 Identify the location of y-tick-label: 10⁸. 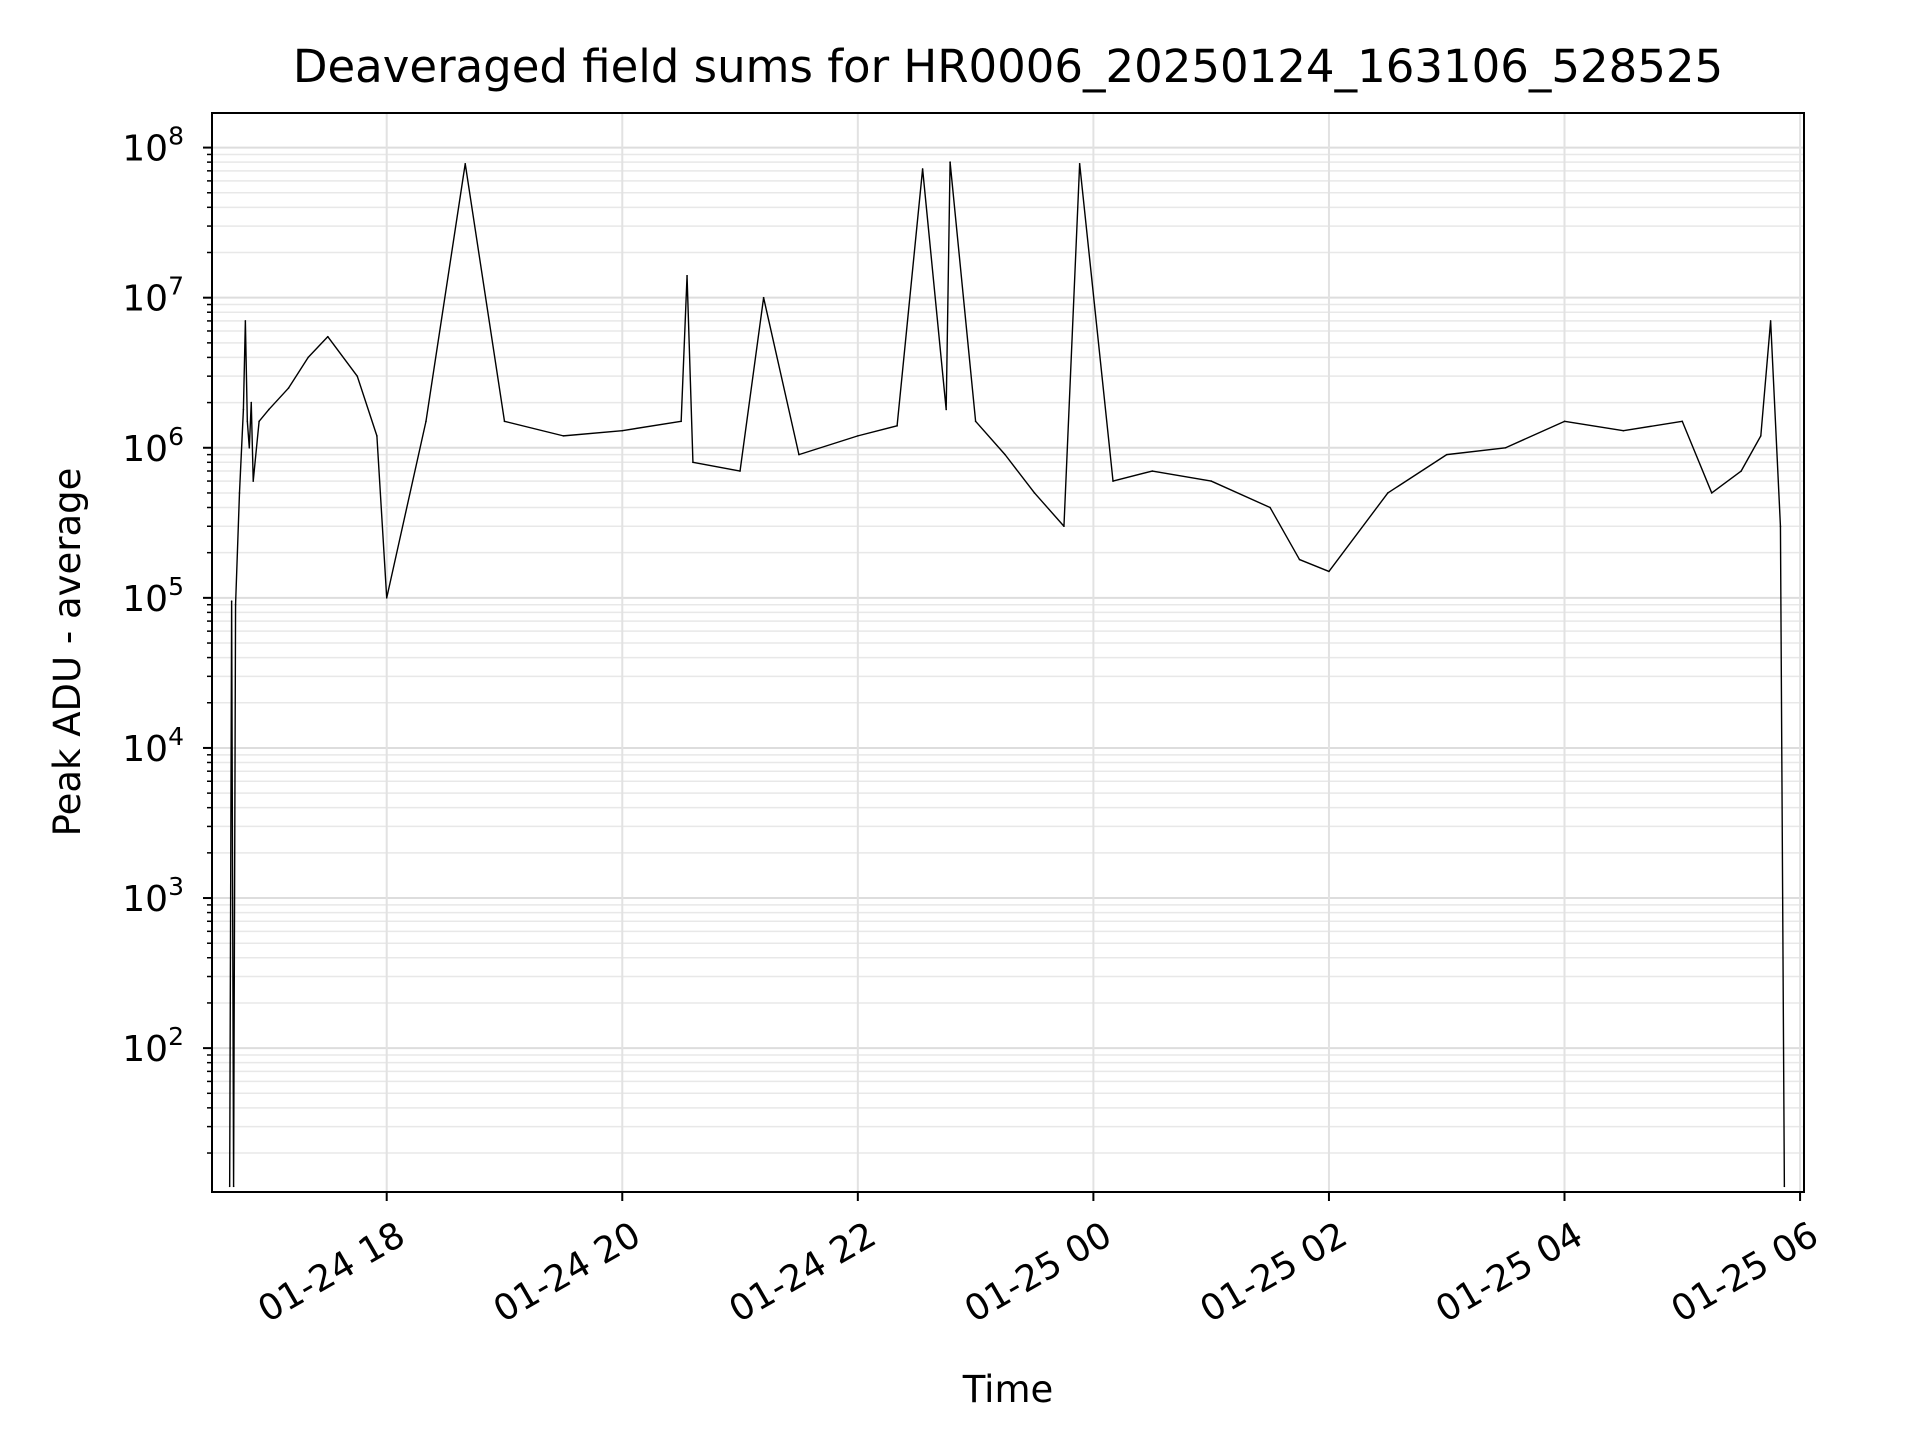
(153, 146).